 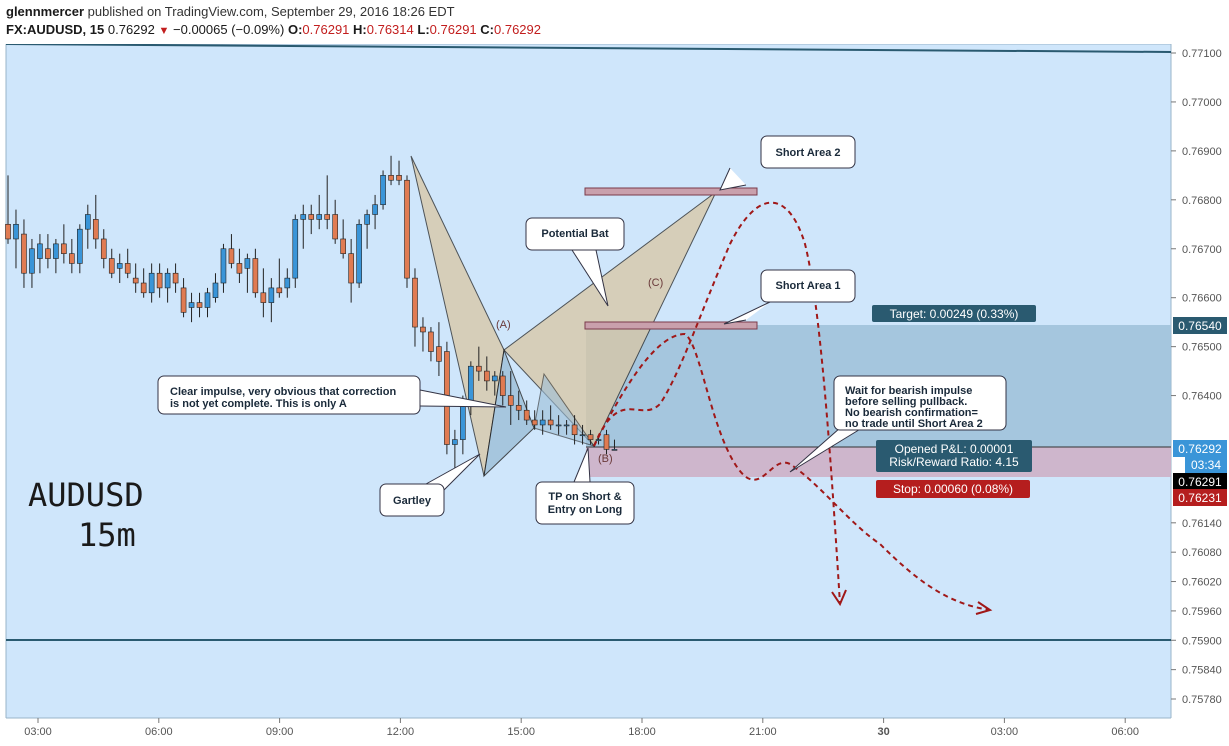 What do you see at coordinates (564, 409) in the screenshot?
I see `bat-inner-triangle` at bounding box center [564, 409].